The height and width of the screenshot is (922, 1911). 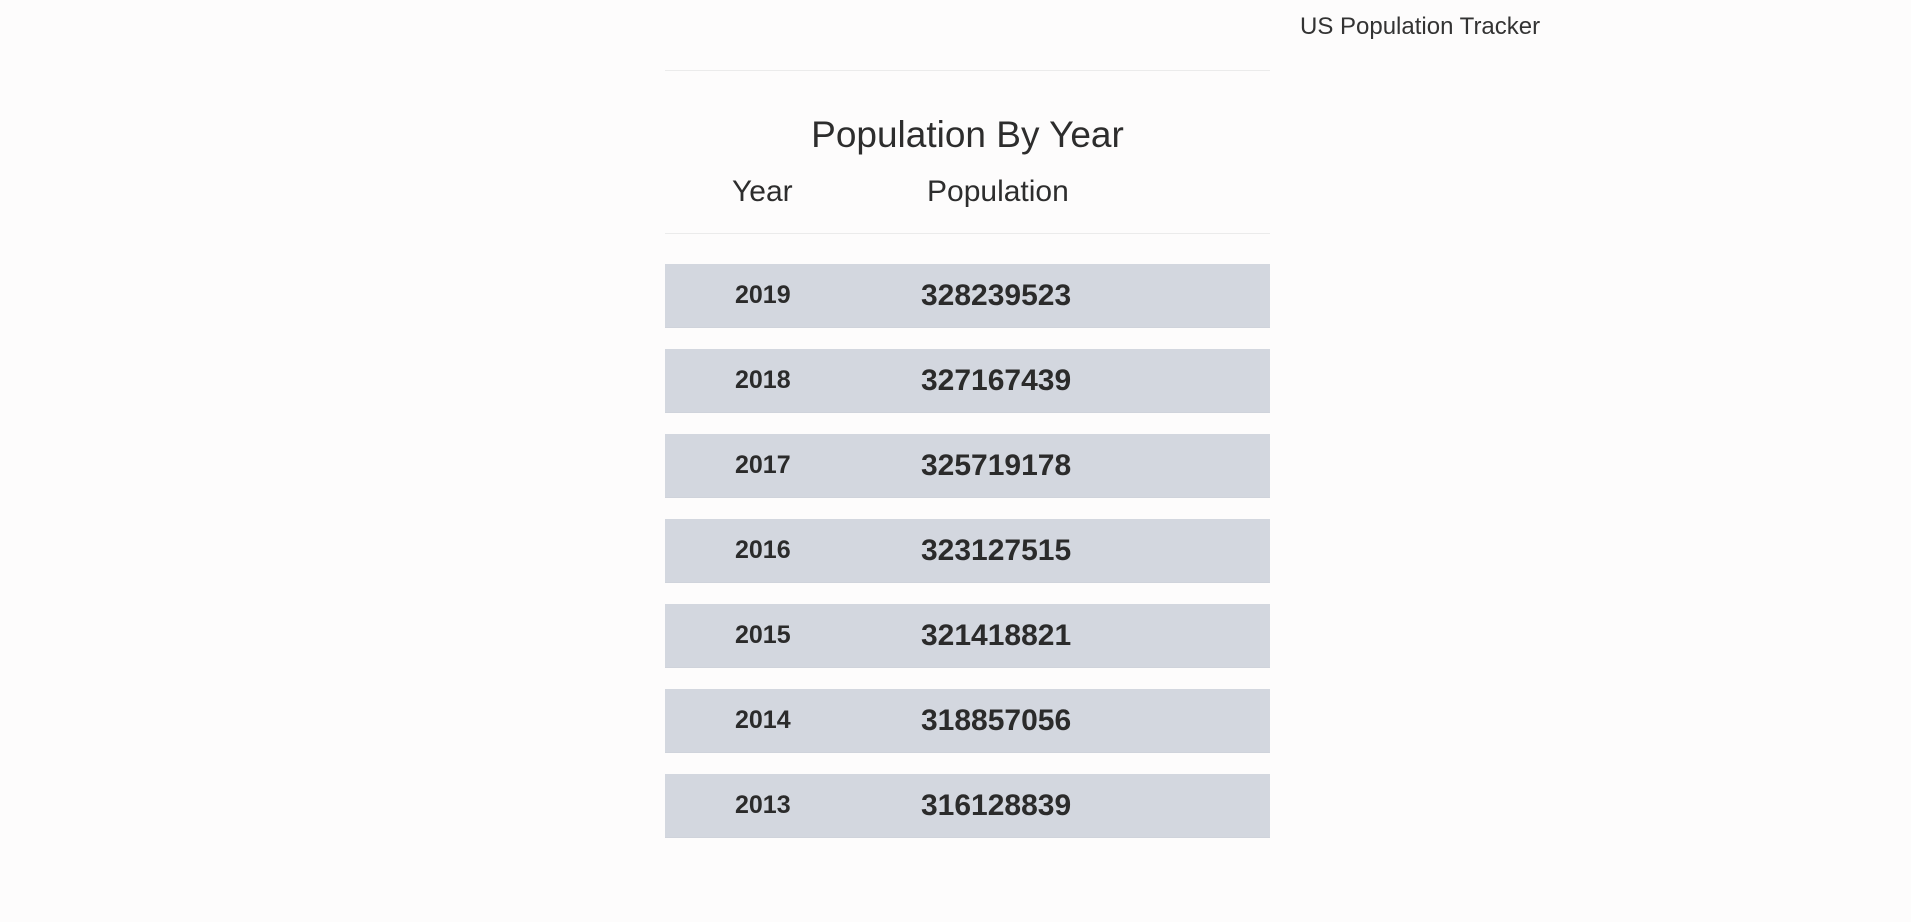 I want to click on table-row: 2017 325719178, so click(x=967, y=466).